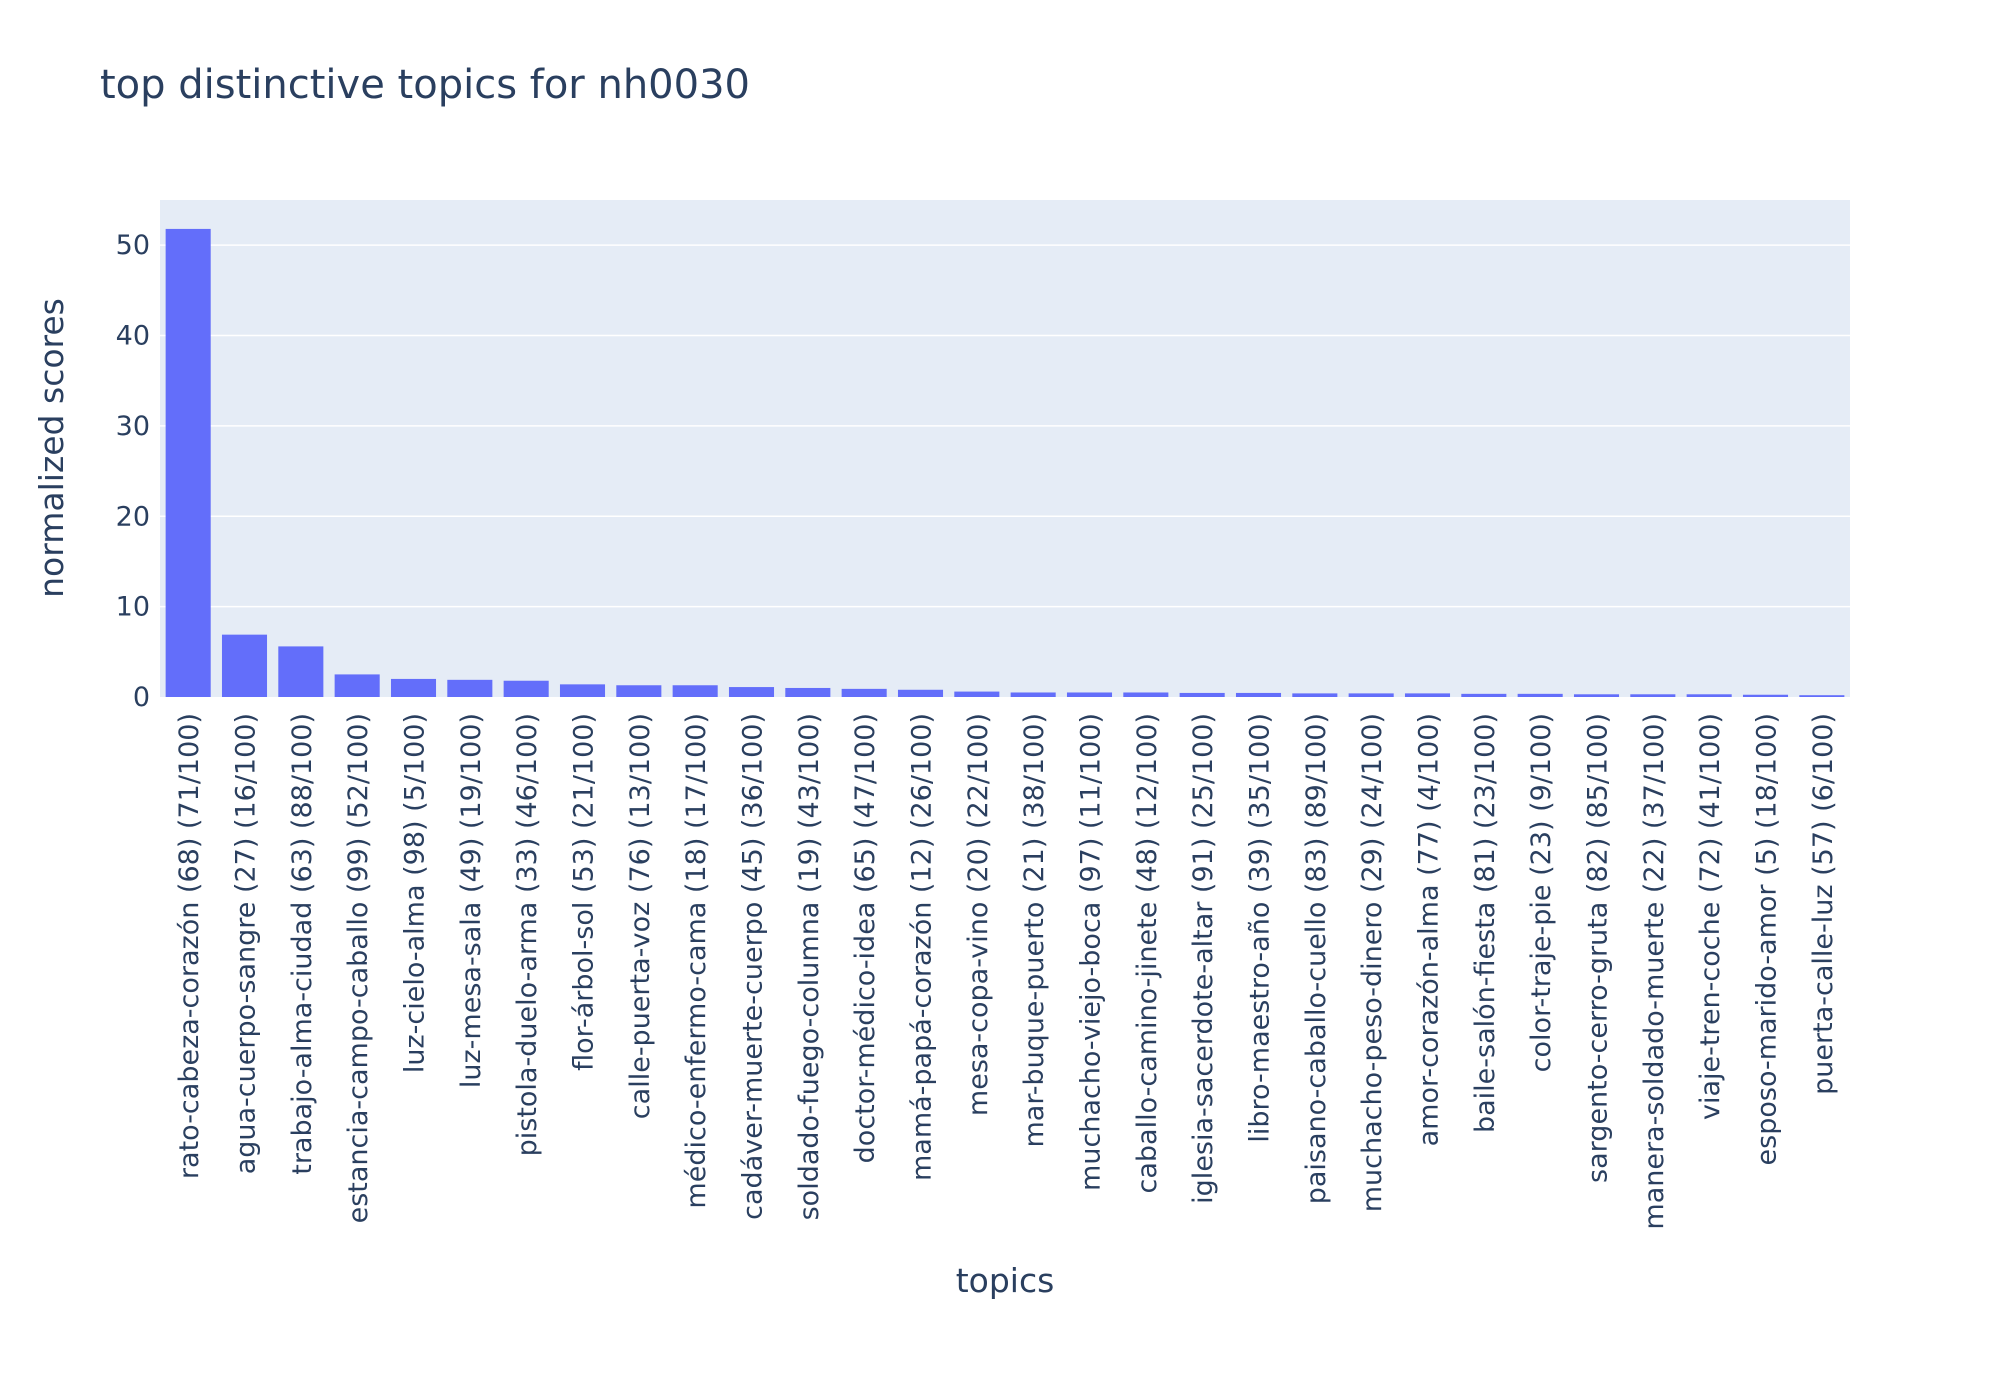 This screenshot has height=1400, width=2000. I want to click on y-tick-label: 20, so click(133, 516).